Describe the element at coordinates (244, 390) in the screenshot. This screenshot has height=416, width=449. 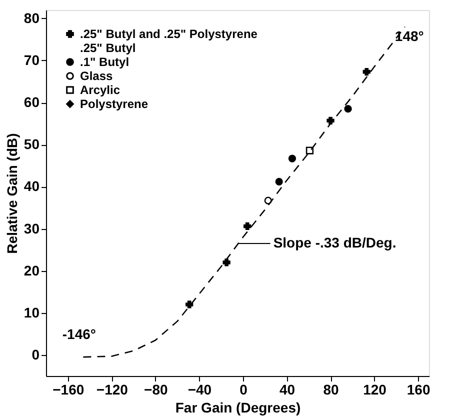
I see `x-tick-label: 0` at that location.